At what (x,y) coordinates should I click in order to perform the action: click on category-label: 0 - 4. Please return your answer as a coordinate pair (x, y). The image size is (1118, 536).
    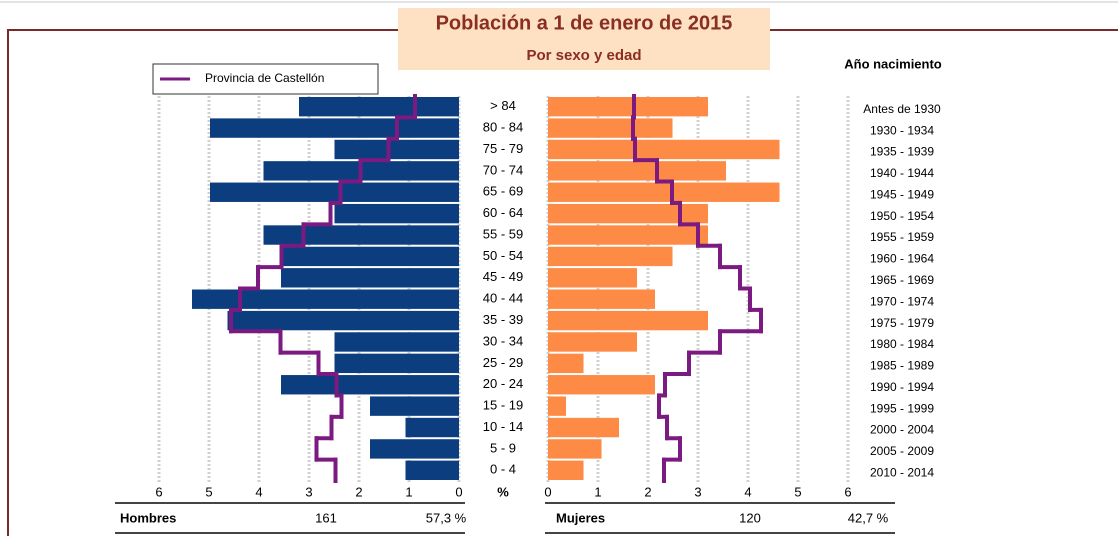
    Looking at the image, I should click on (503, 469).